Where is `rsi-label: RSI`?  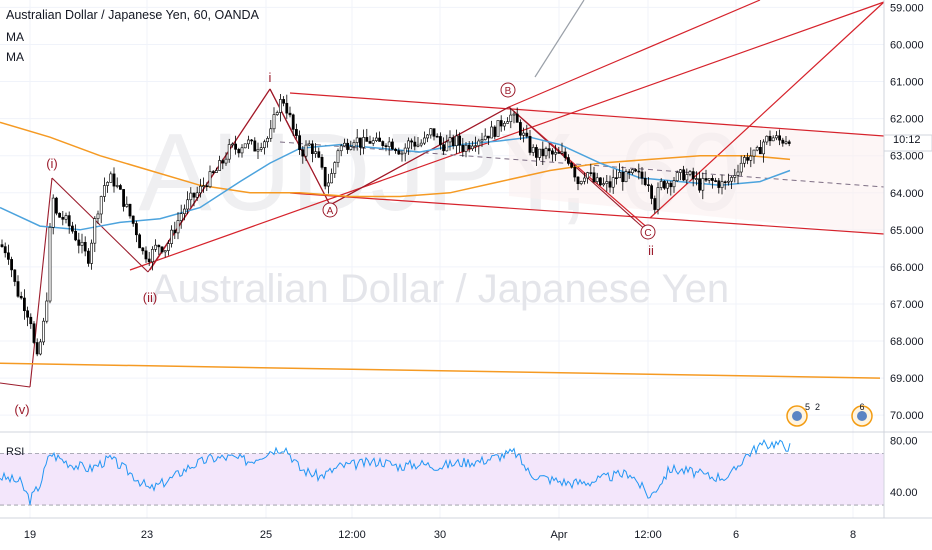 rsi-label: RSI is located at coordinates (15, 452).